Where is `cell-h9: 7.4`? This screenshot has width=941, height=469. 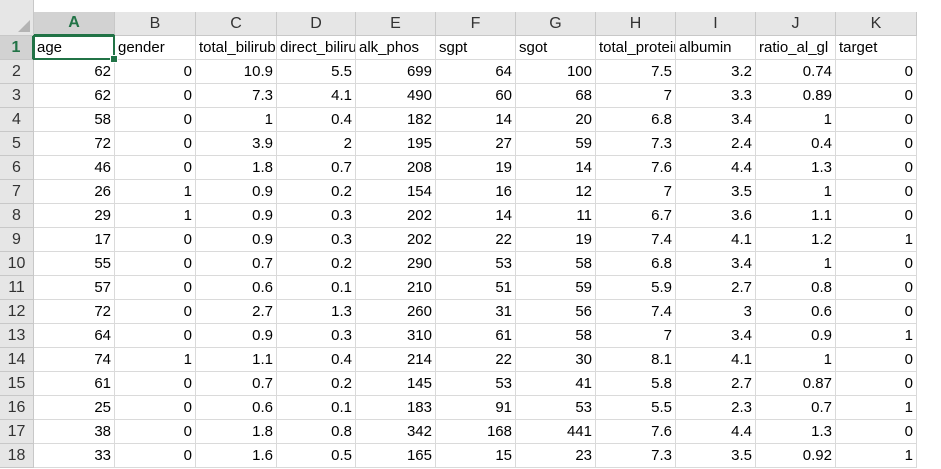
cell-h9: 7.4 is located at coordinates (636, 240).